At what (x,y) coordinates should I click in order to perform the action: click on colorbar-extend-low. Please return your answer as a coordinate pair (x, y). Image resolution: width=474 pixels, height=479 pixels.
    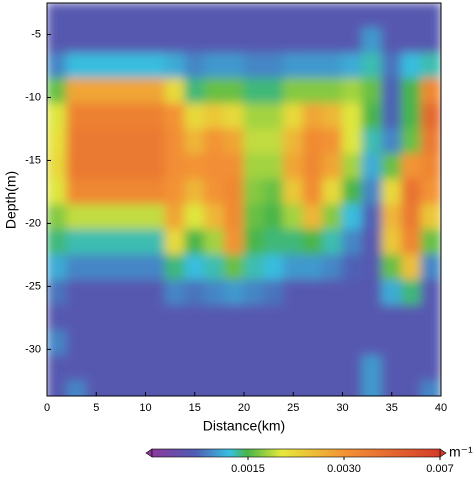
    Looking at the image, I should click on (149, 453).